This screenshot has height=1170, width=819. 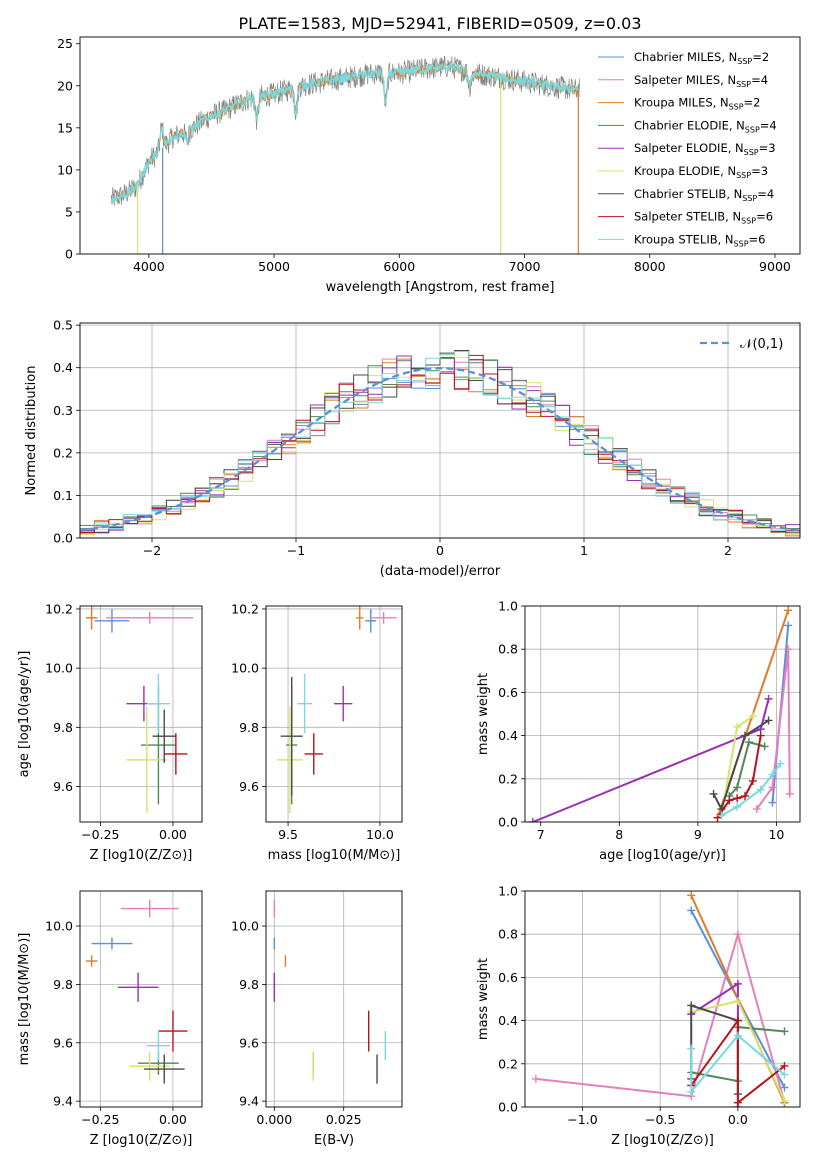 I want to click on y-tick-label: 9.6, so click(x=63, y=786).